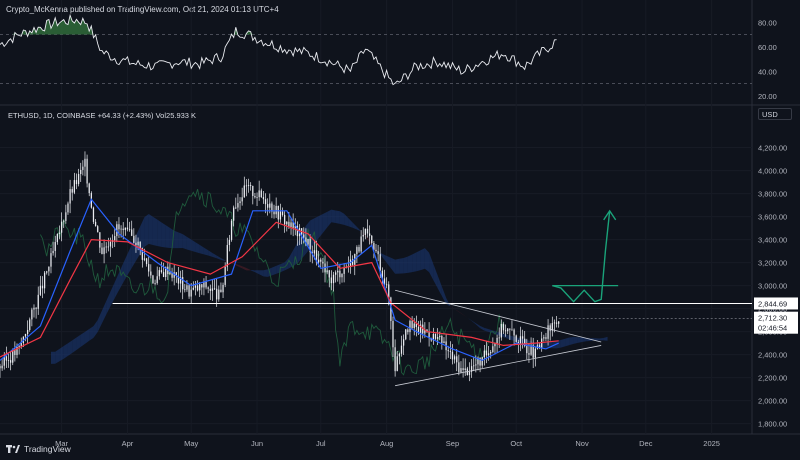 This screenshot has width=800, height=460. What do you see at coordinates (176, 115) in the screenshot?
I see `ticker-volume: Vol25.933 K` at bounding box center [176, 115].